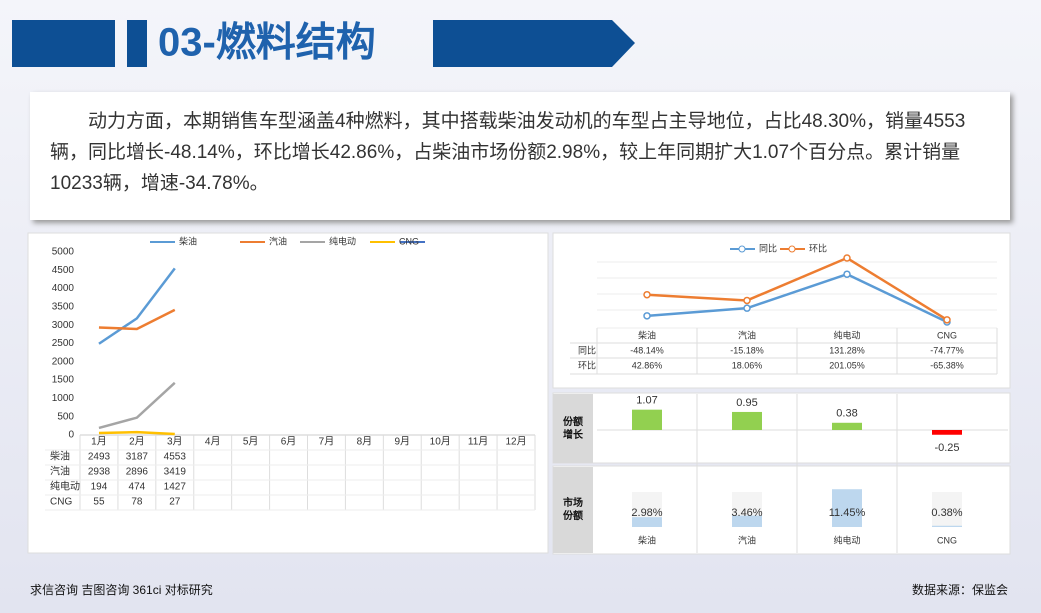  Describe the element at coordinates (289, 442) in the screenshot. I see `x-tick-label: 6月` at that location.